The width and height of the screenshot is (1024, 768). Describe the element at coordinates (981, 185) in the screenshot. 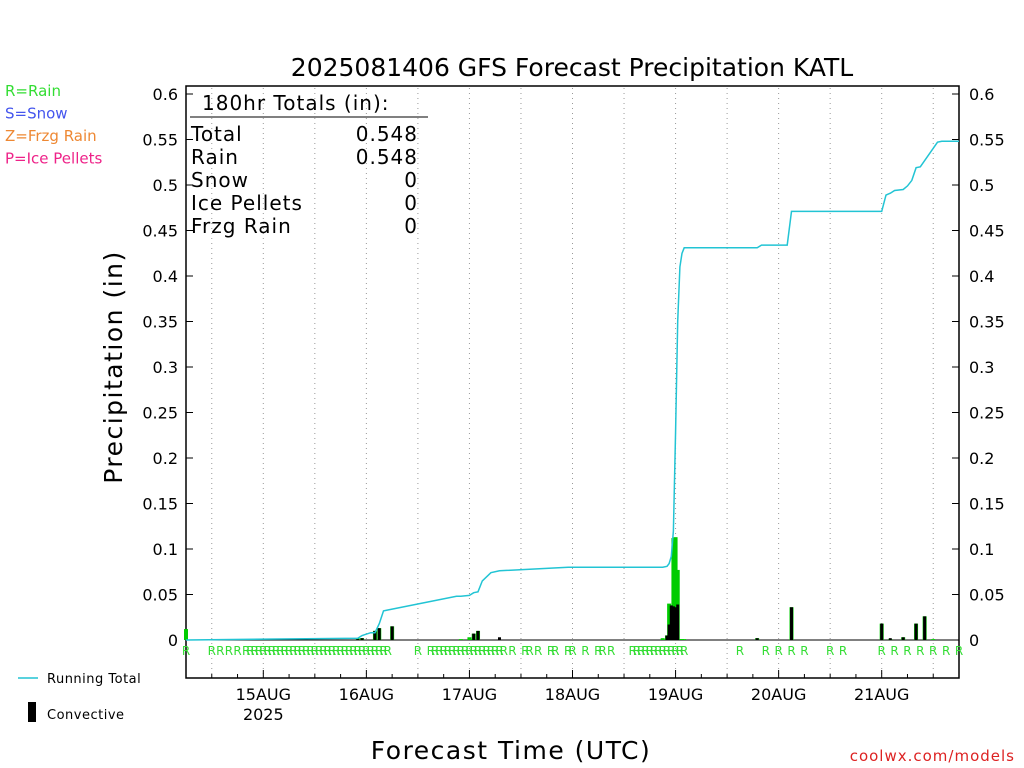

I see `y-tick-label-right: 0.5` at that location.